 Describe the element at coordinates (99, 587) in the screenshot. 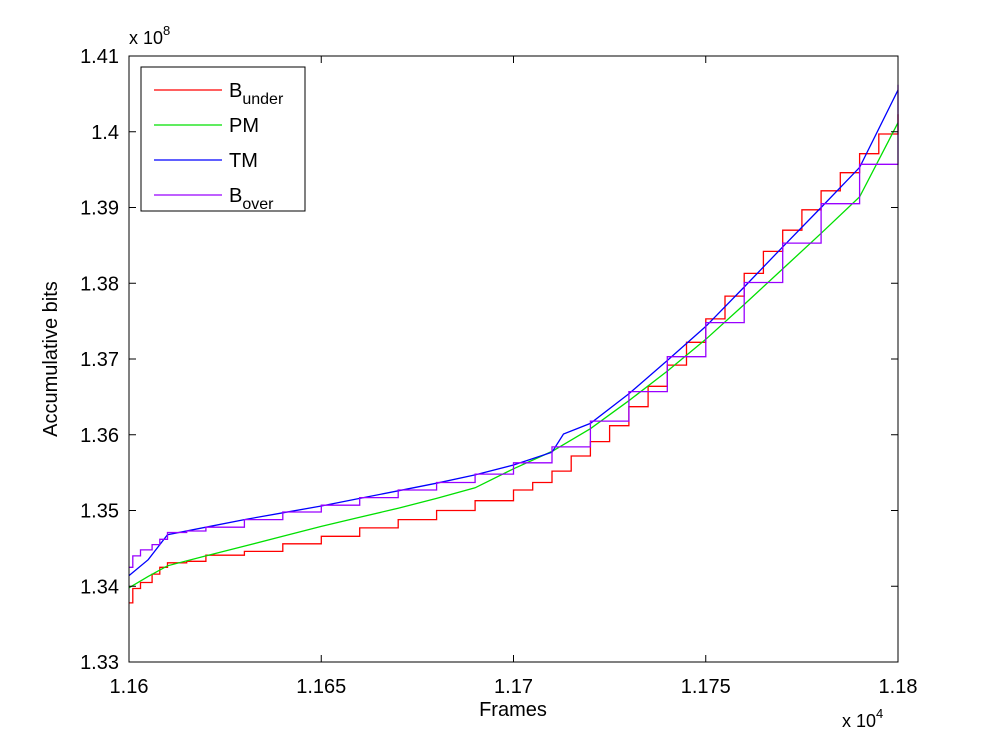

I see `y-tick-label: 1.34` at that location.